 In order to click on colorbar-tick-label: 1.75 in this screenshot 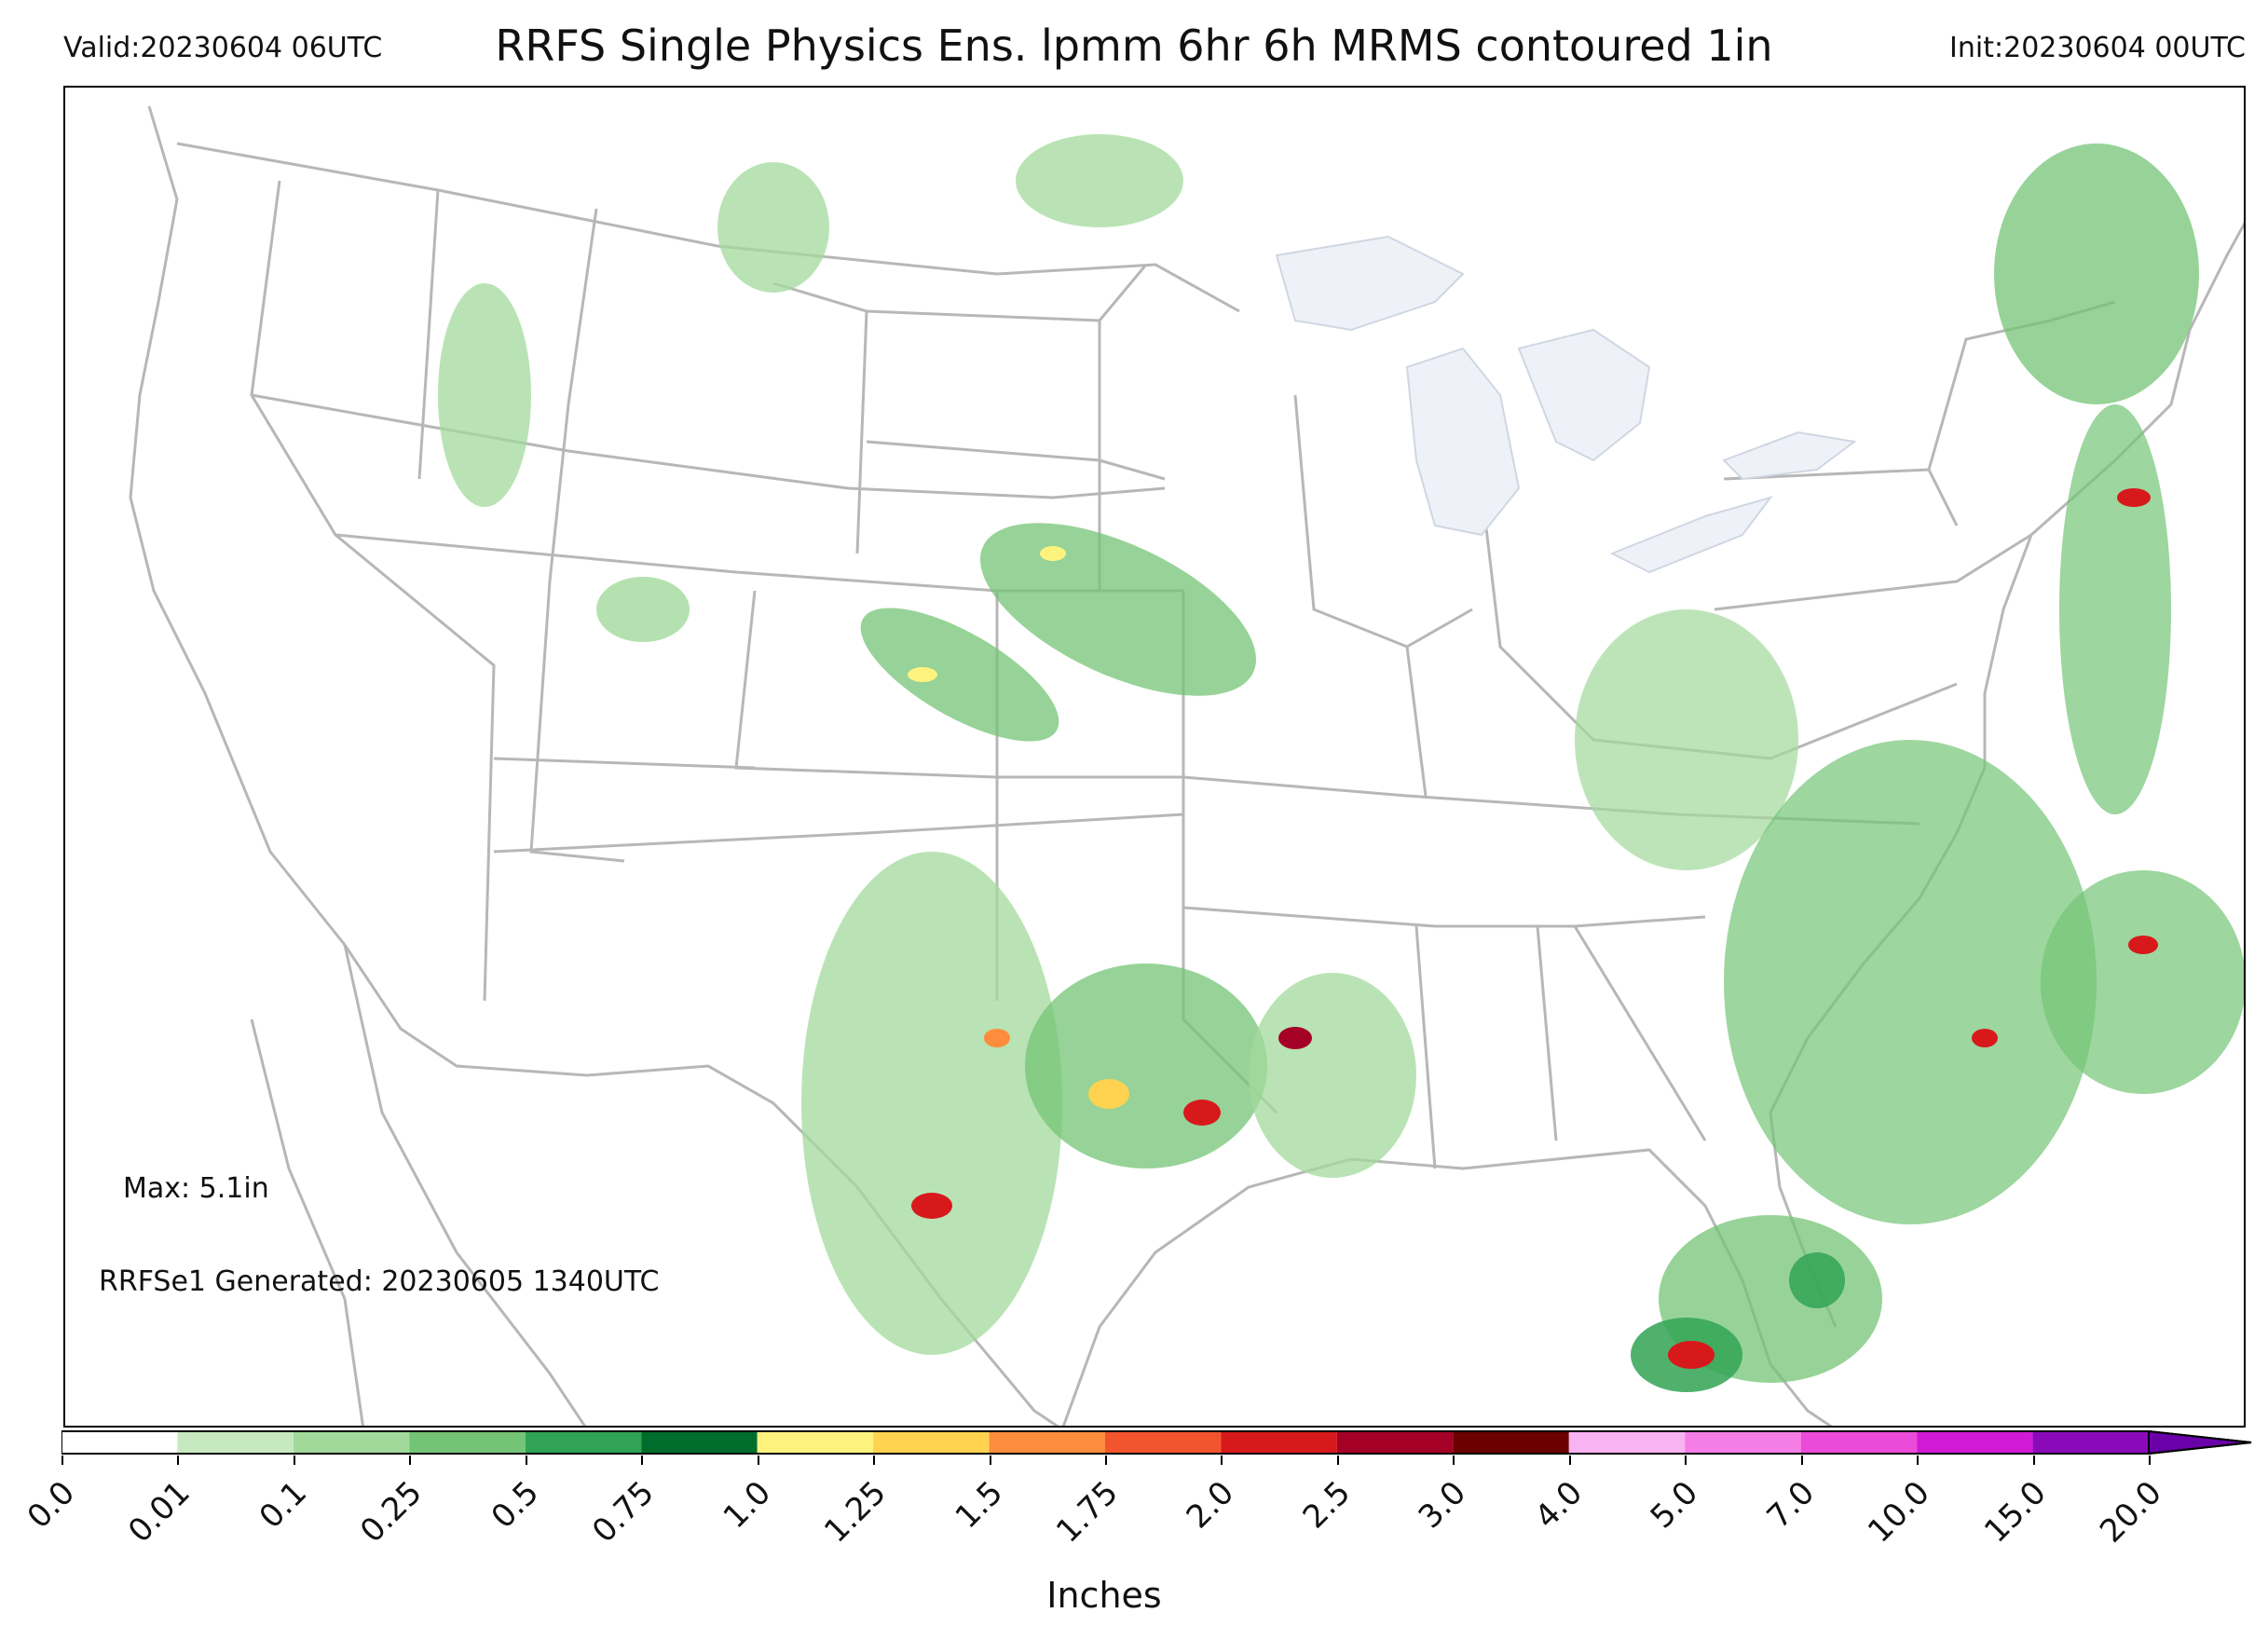, I will do `click(1087, 1512)`.